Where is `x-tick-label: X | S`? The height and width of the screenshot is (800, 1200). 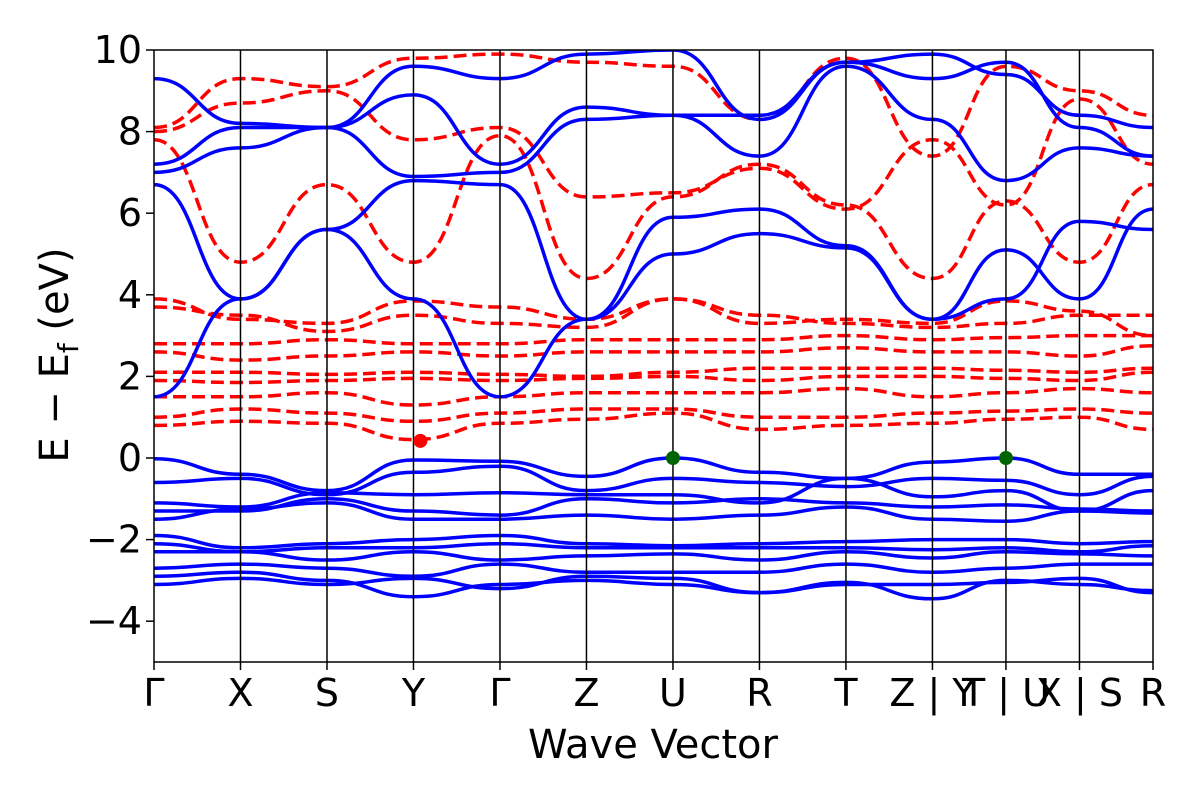
x-tick-label: X | S is located at coordinates (1079, 693).